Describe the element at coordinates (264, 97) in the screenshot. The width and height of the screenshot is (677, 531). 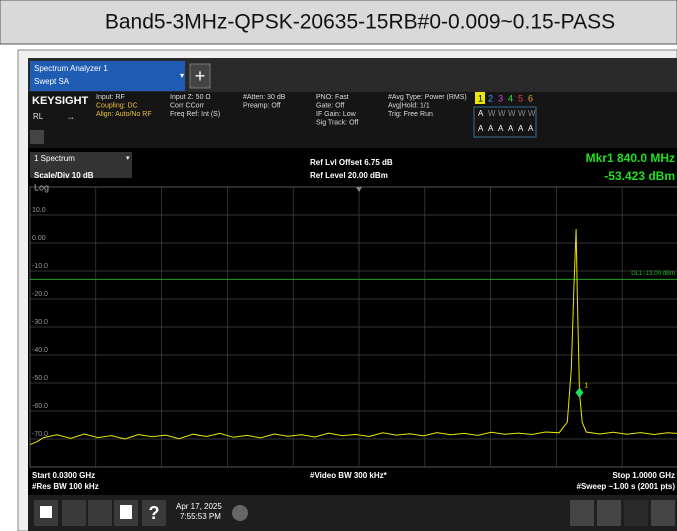
I see `setting: #Atten: 30 dB` at that location.